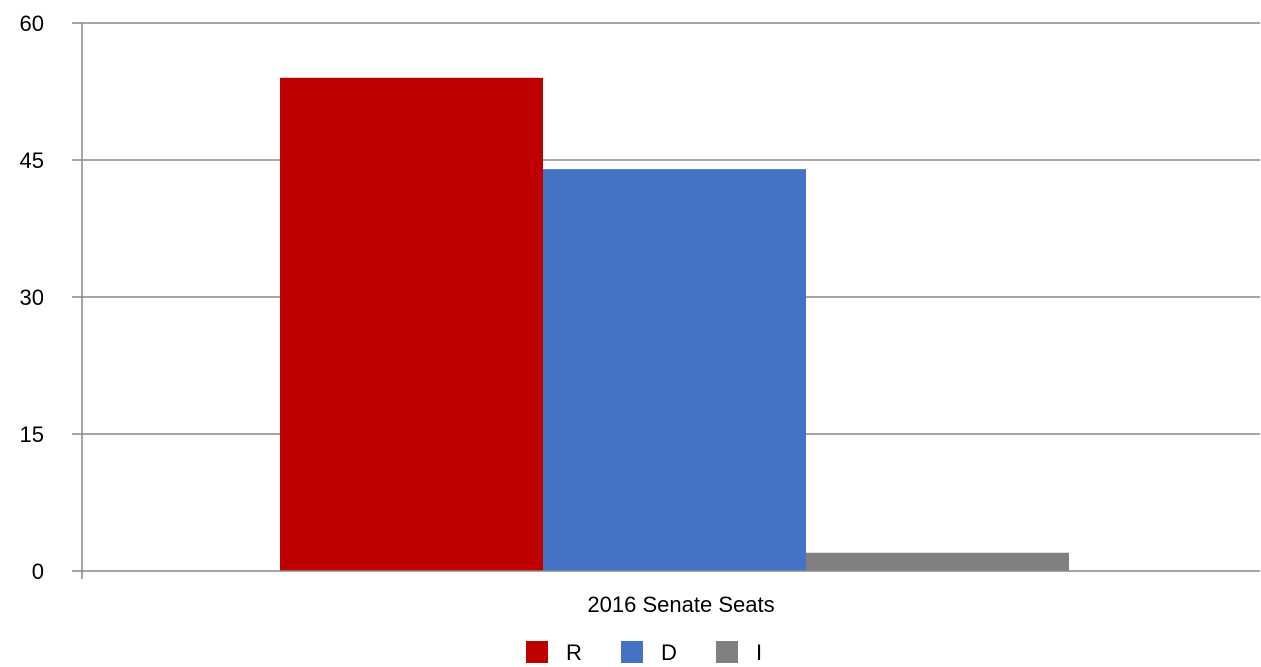  Describe the element at coordinates (727, 652) in the screenshot. I see `legend-swatch-I` at that location.